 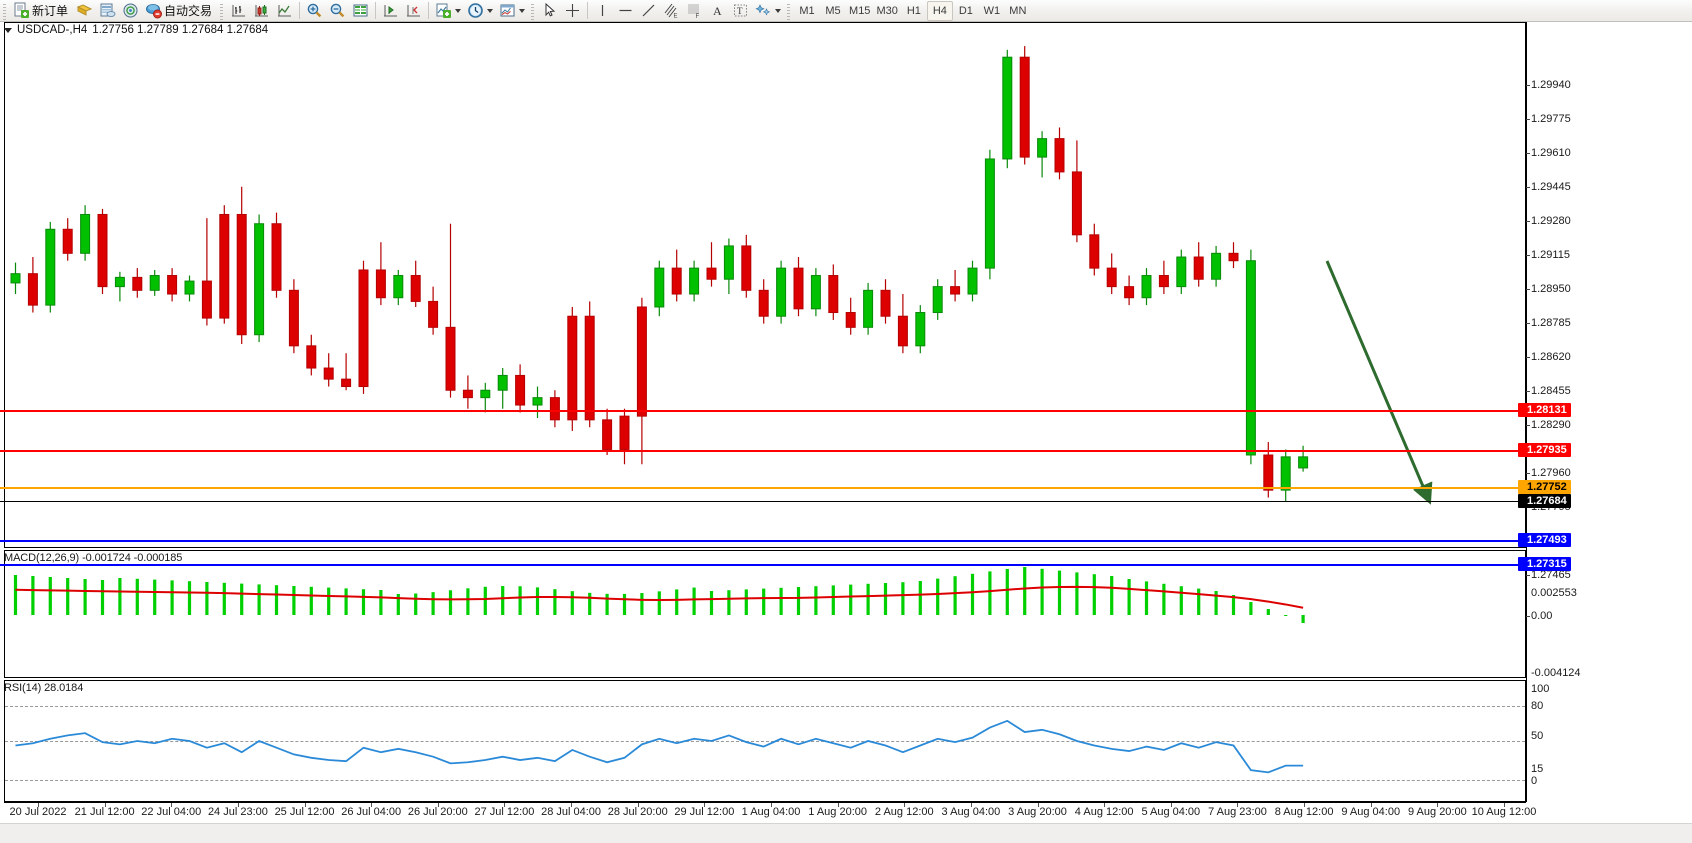 I want to click on new-order-icon, so click(x=21, y=10).